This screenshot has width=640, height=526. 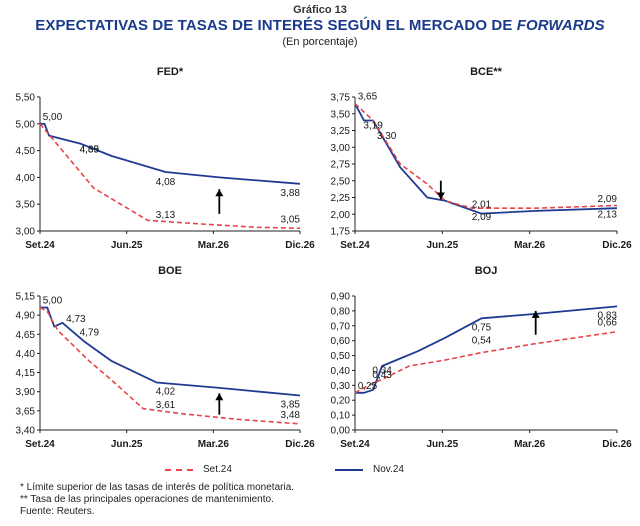 I want to click on y-tick-label: 3,65, so click(x=26, y=411).